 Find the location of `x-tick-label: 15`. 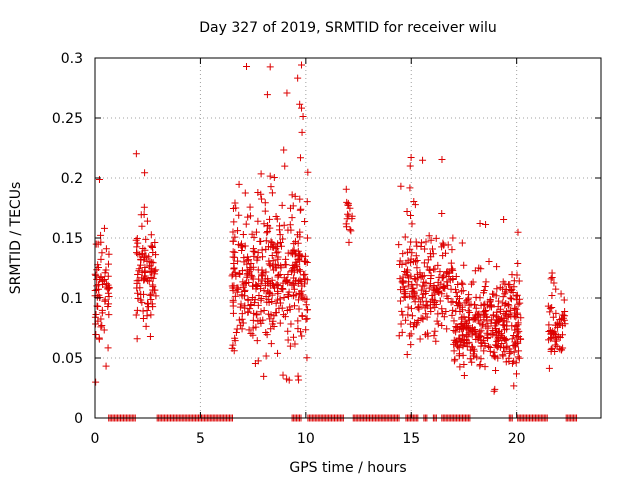

x-tick-label: 15 is located at coordinates (411, 439).